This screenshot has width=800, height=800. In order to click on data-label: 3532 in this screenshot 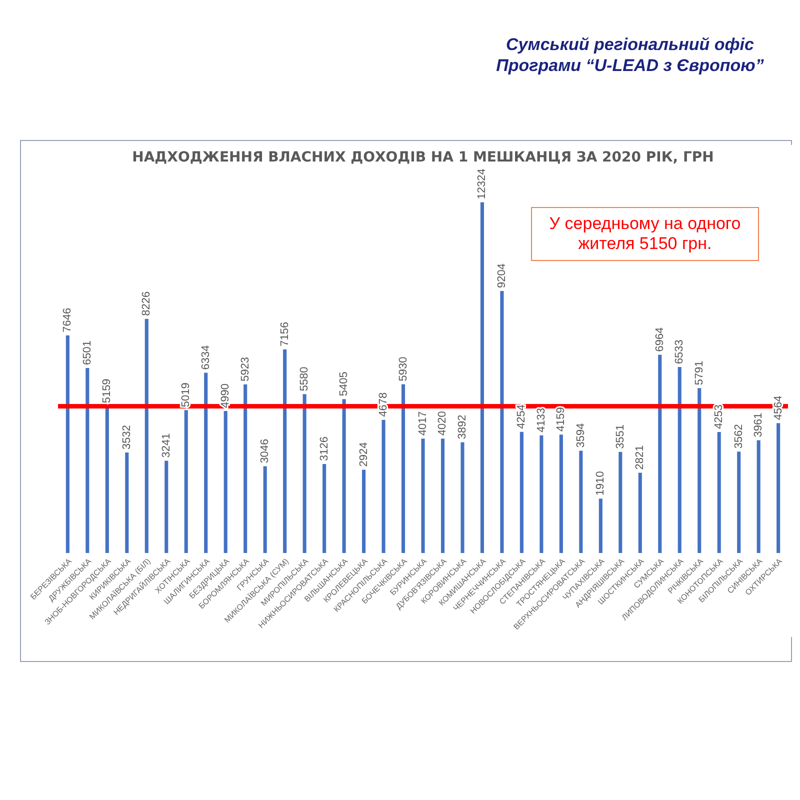, I will do `click(126, 437)`.